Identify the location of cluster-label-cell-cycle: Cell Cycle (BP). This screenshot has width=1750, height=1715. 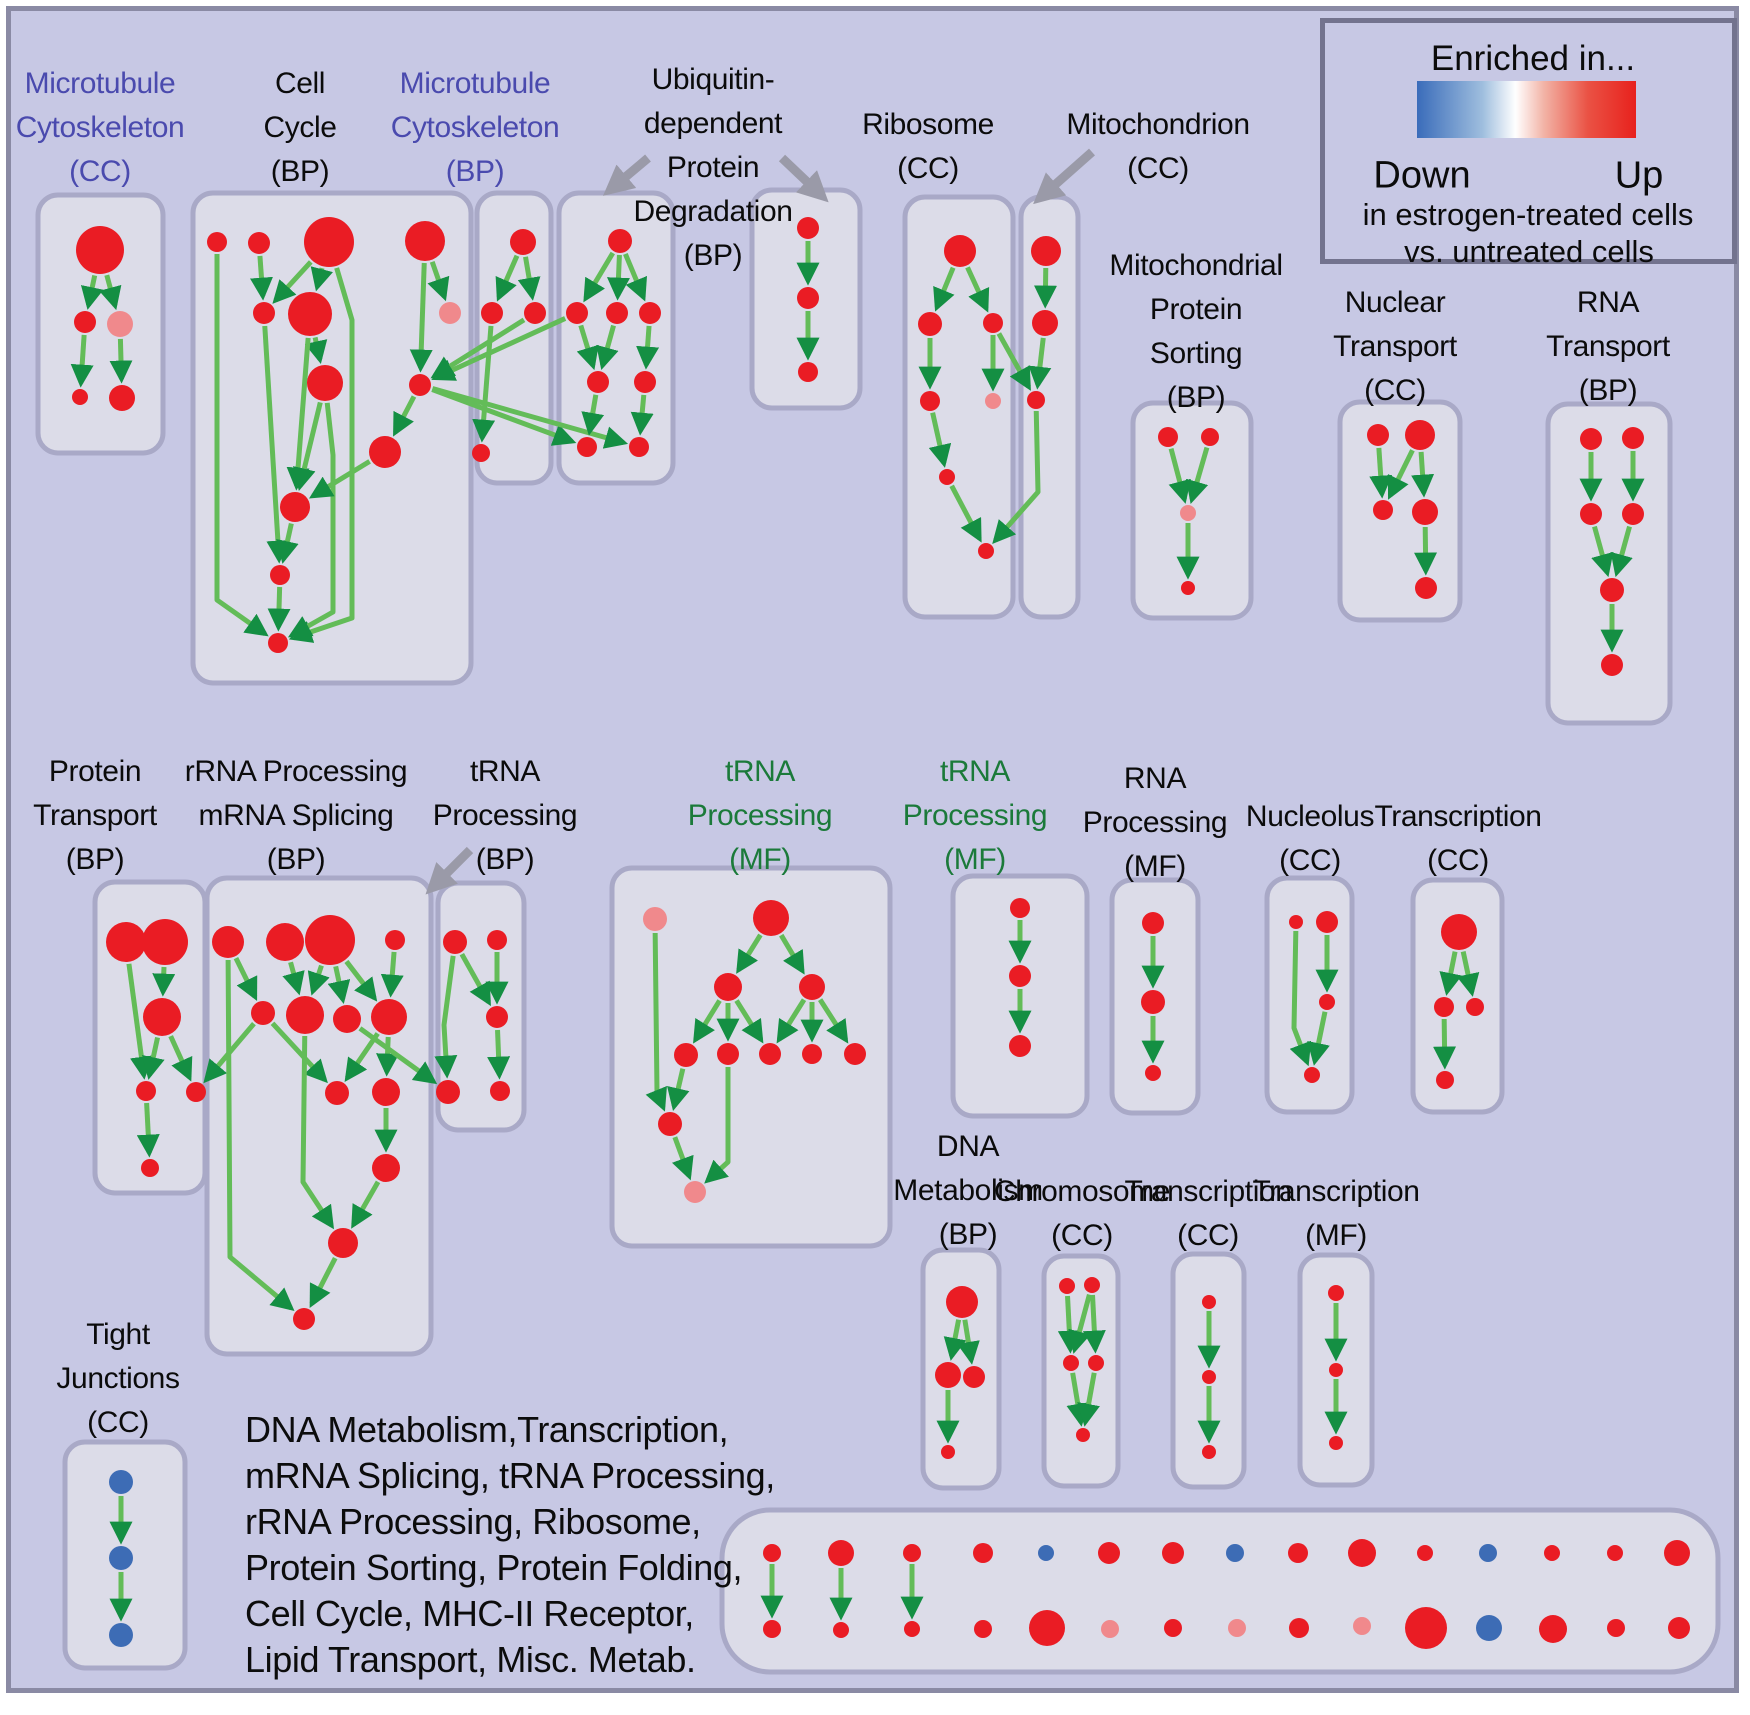
(300, 127).